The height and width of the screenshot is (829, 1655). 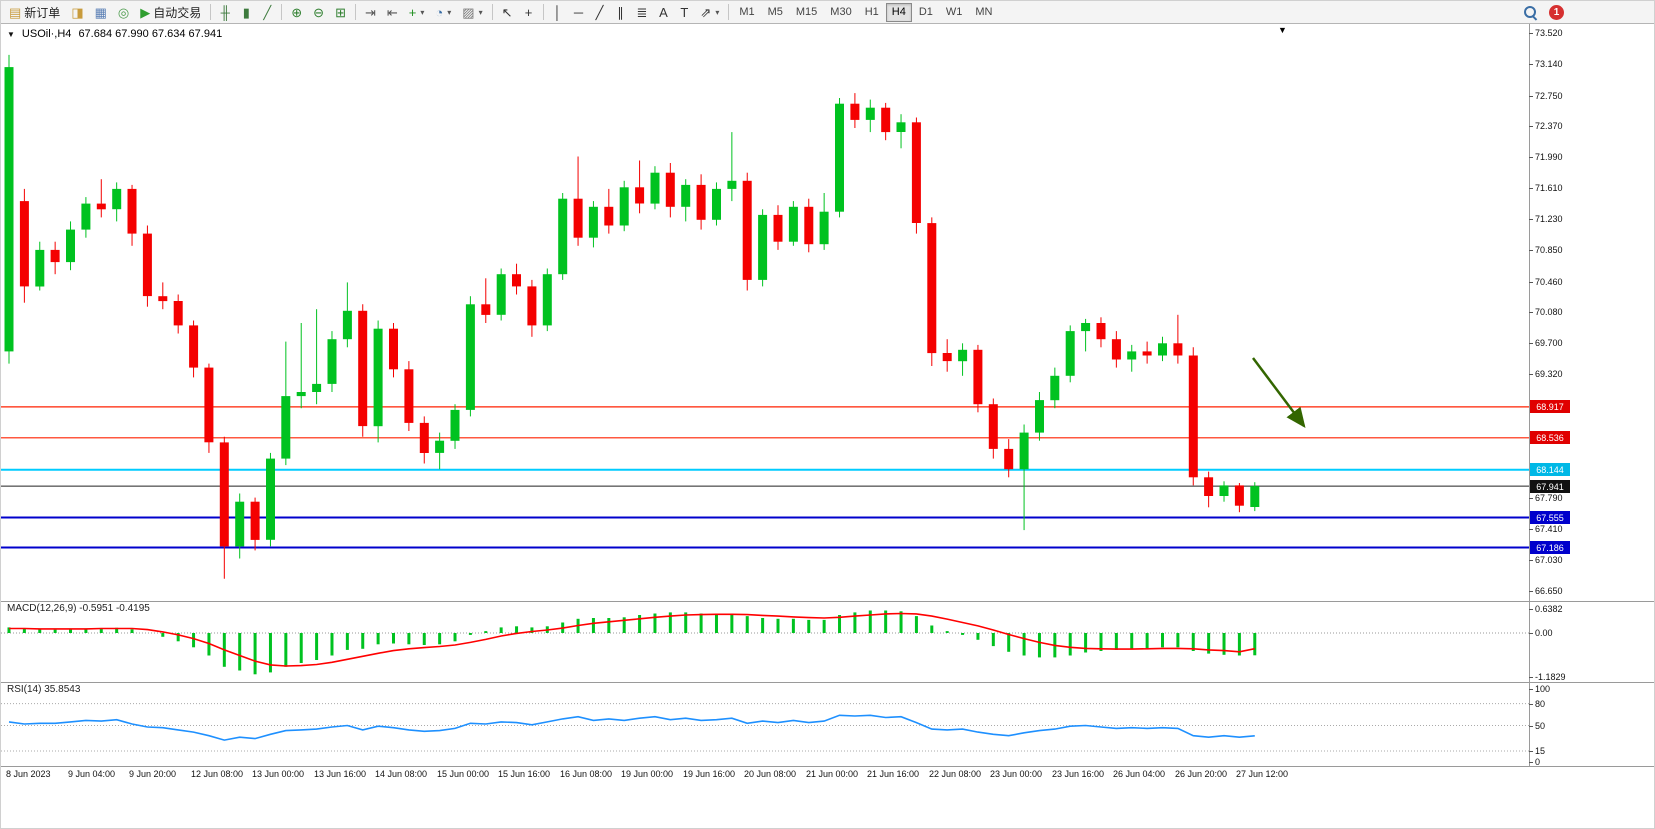 I want to click on candlestick-chart-icon: ▮, so click(x=246, y=12).